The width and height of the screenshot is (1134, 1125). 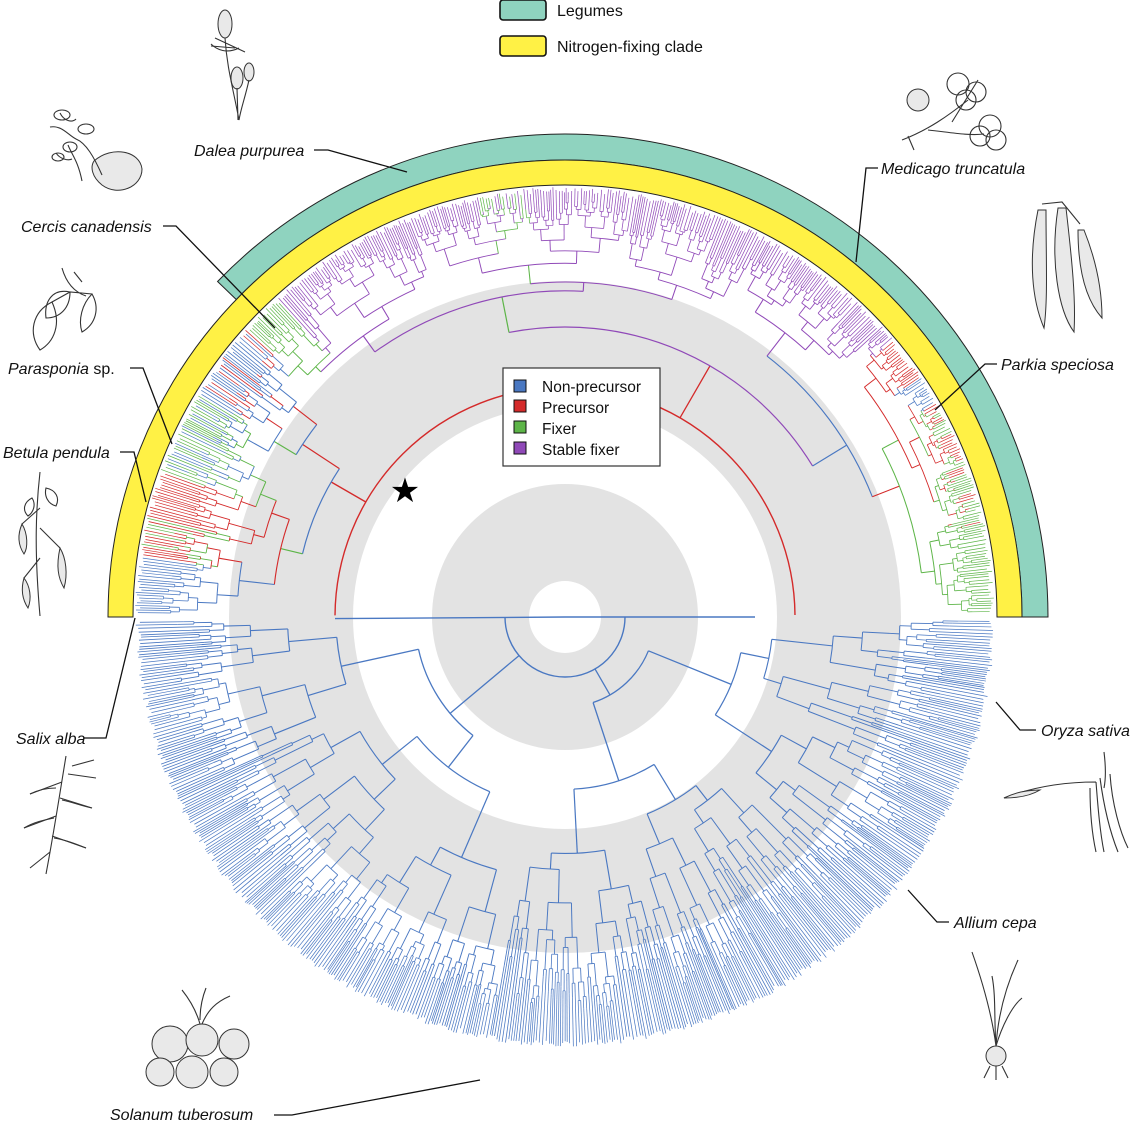 What do you see at coordinates (61, 369) in the screenshot?
I see `species-label-parasponia: Parasponia sp.` at bounding box center [61, 369].